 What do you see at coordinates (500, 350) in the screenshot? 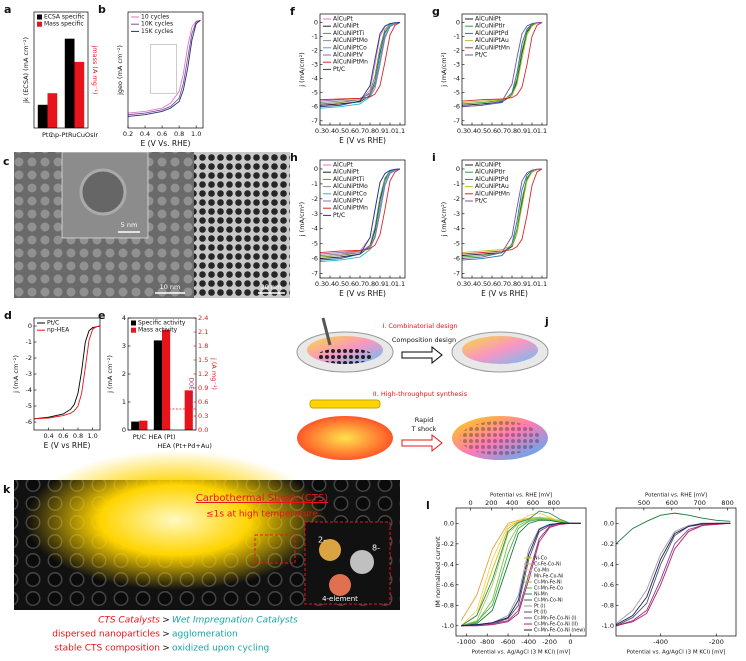
I see `composition-array` at bounding box center [500, 350].